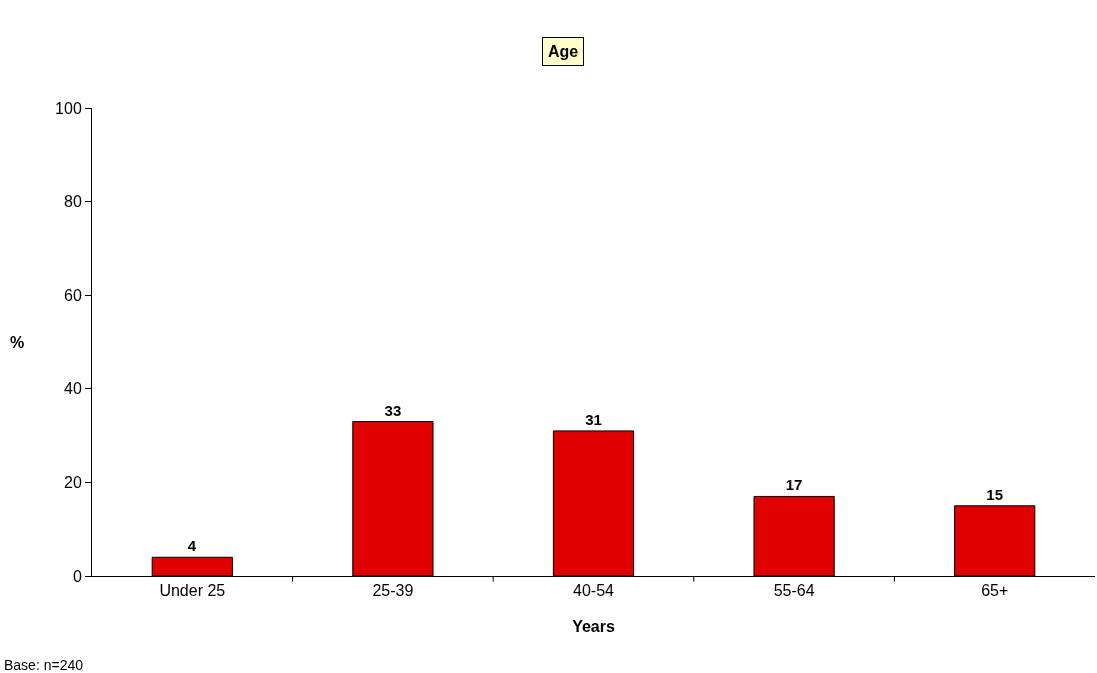  I want to click on y-tick-label: 20, so click(73, 482).